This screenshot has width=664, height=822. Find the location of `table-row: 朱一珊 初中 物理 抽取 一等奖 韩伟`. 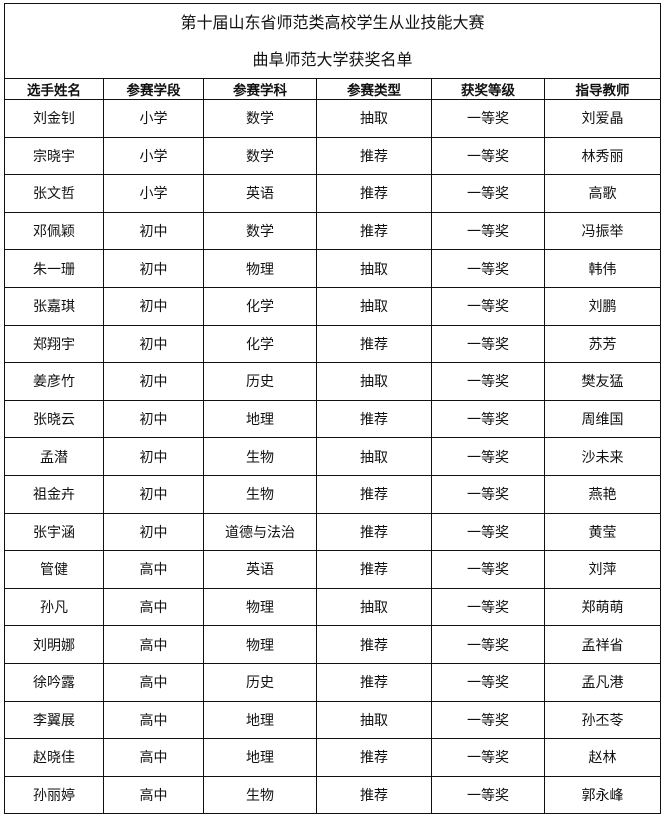

table-row: 朱一珊 初中 物理 抽取 一等奖 韩伟 is located at coordinates (333, 268).